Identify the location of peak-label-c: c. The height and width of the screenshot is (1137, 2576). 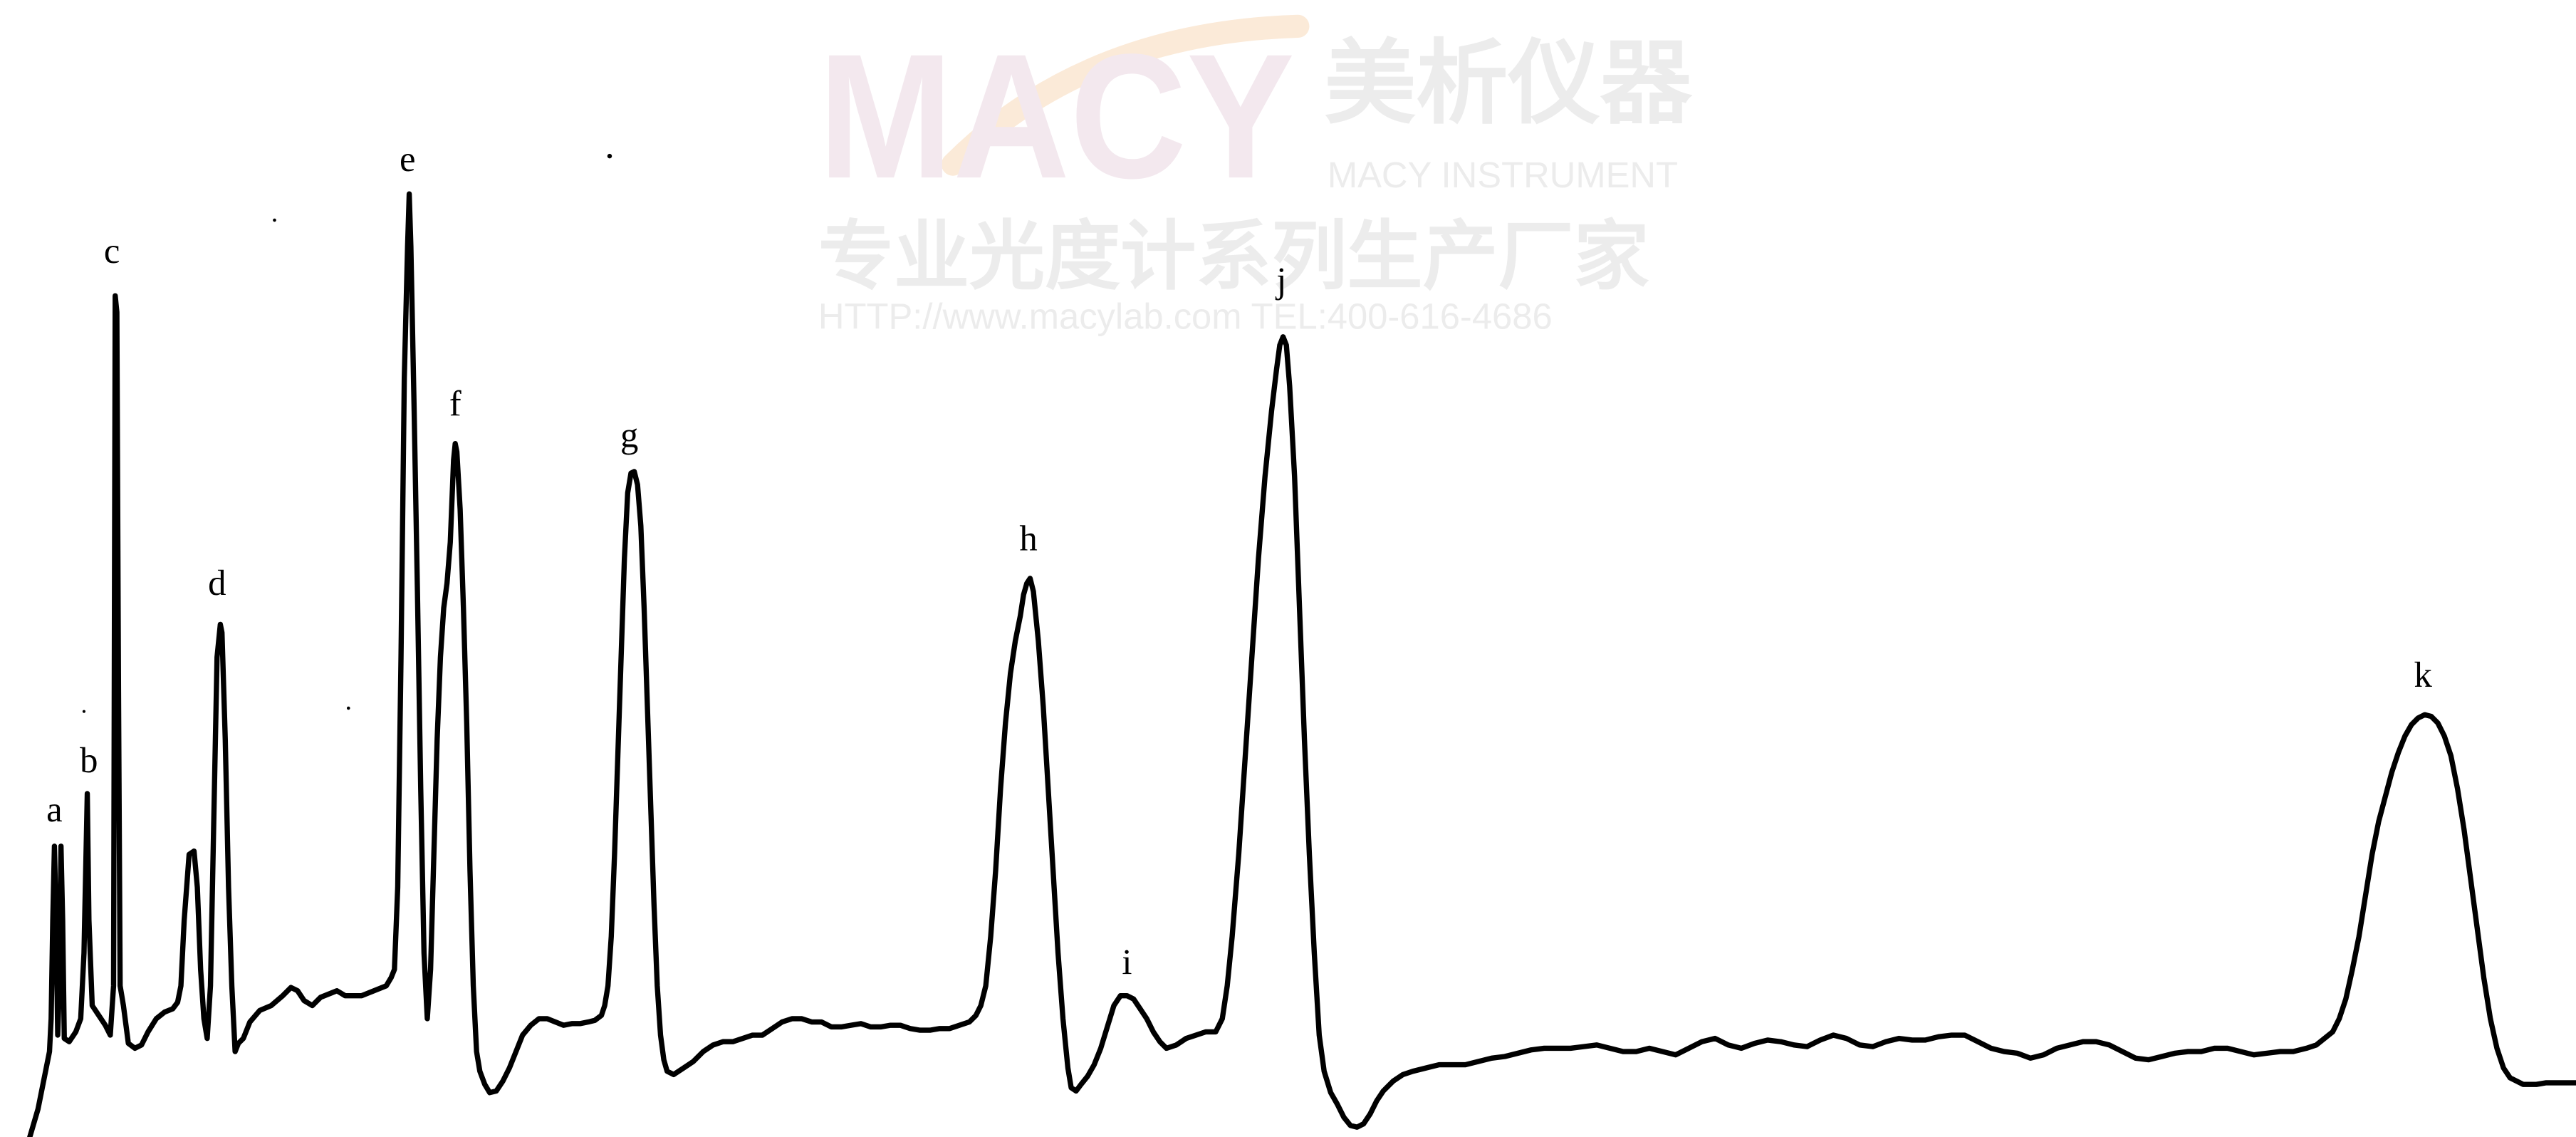
(112, 251).